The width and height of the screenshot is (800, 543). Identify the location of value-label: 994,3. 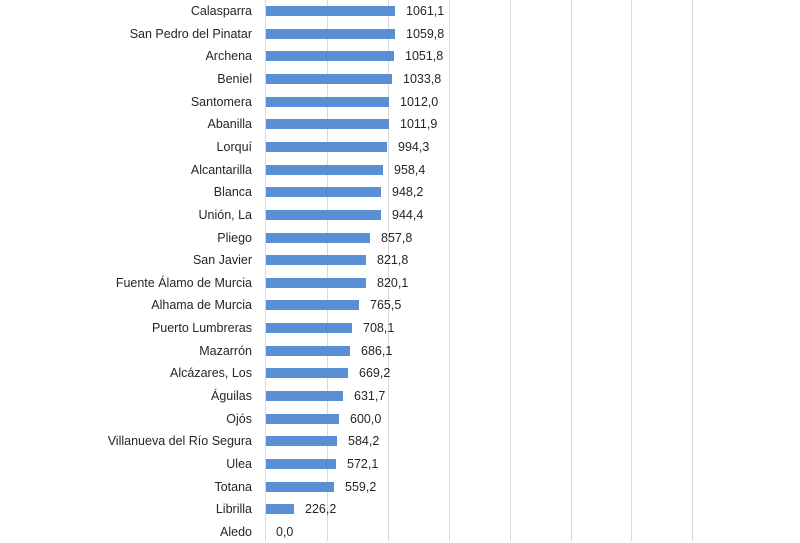
(414, 147).